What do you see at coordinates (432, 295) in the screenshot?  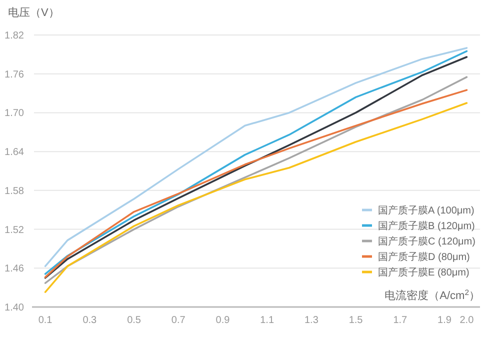 I see `x-axis-title: 电流密度（A/cm$^{2}$）` at bounding box center [432, 295].